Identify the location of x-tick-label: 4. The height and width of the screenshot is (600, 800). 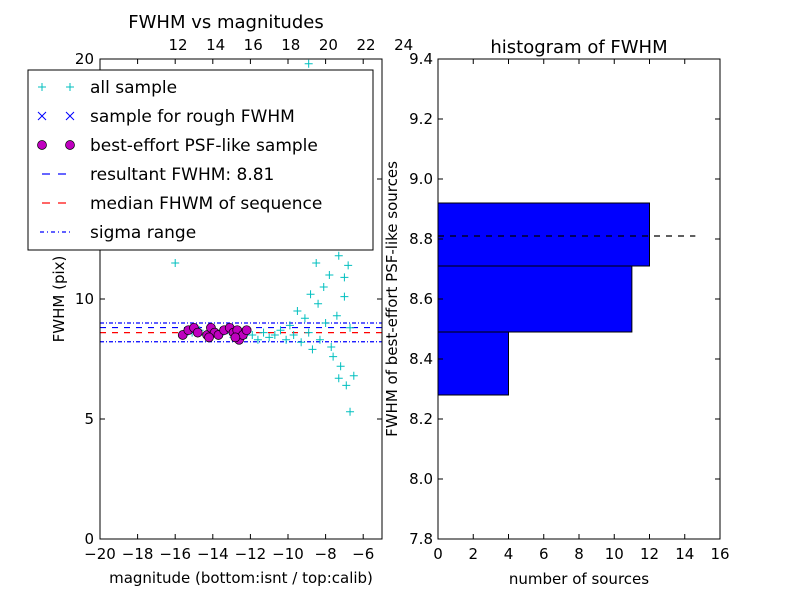
(509, 554).